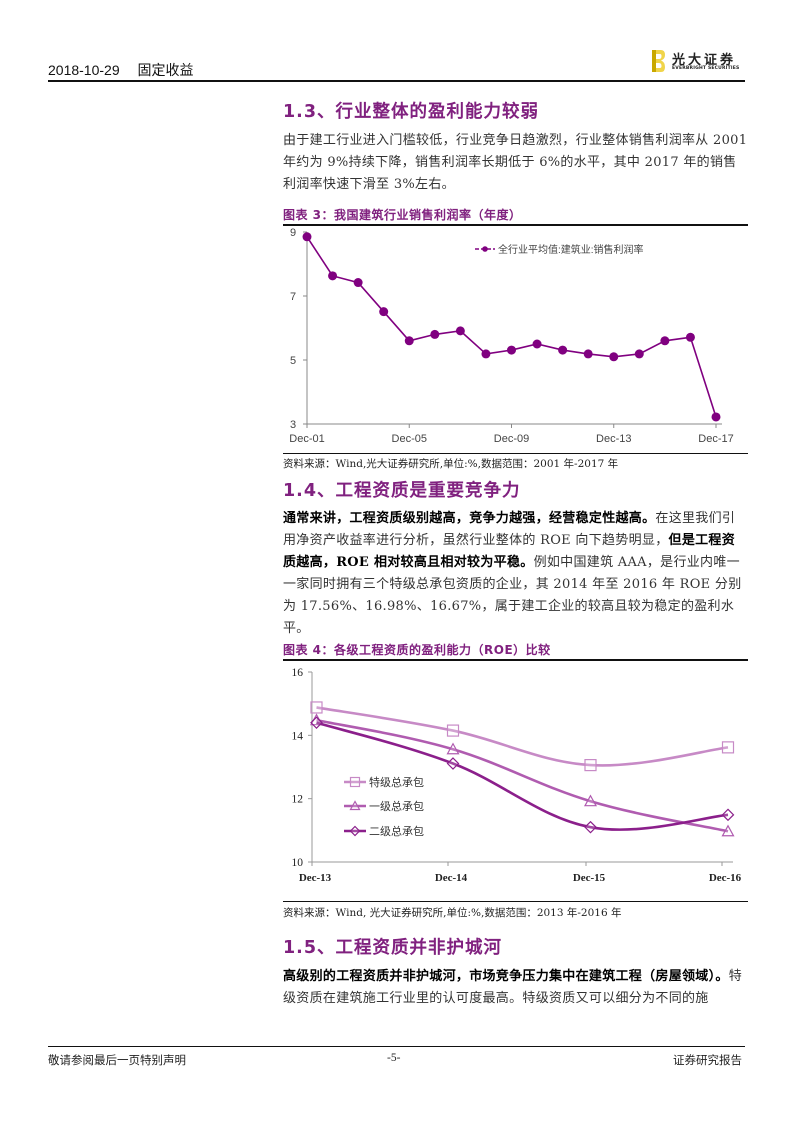  What do you see at coordinates (396, 81) in the screenshot?
I see `header-divider` at bounding box center [396, 81].